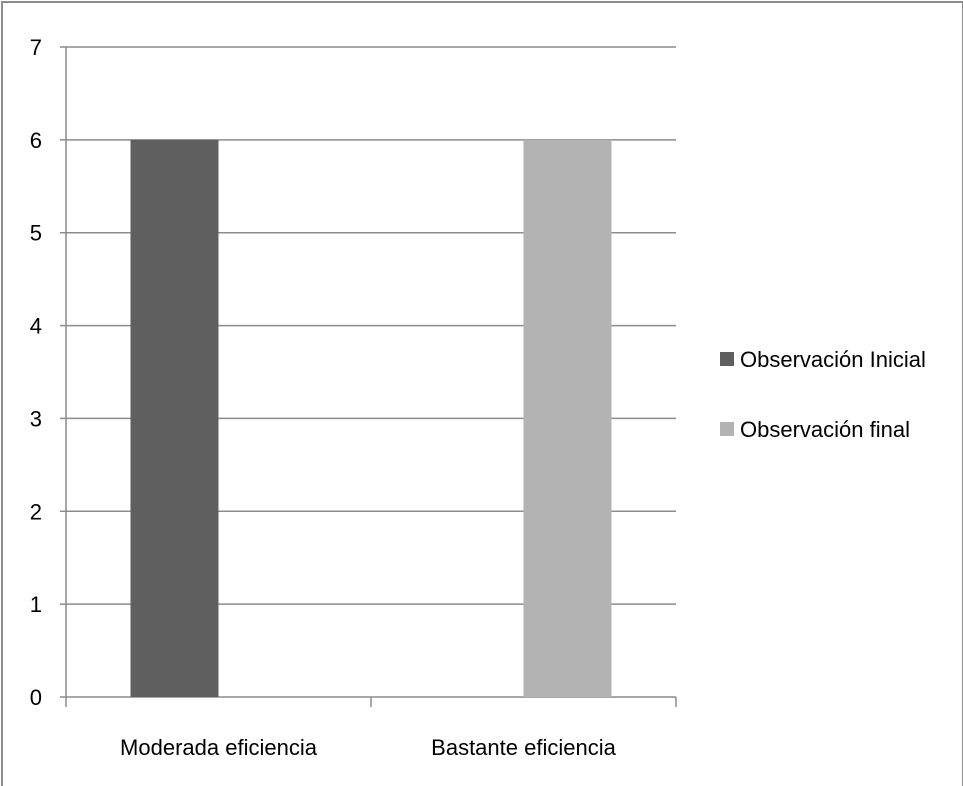  Describe the element at coordinates (36, 697) in the screenshot. I see `y-tick-label: 0` at that location.